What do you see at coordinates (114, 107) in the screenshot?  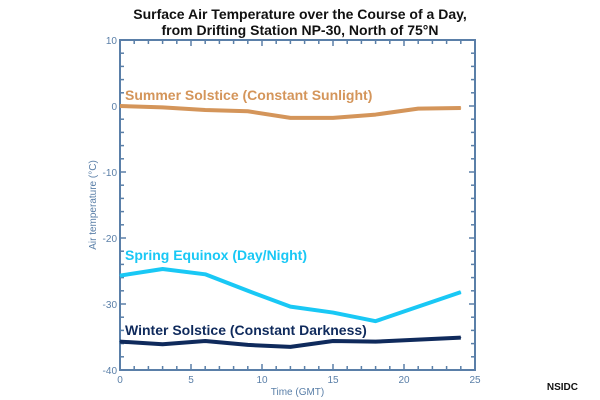 I see `y-tick-label: 0` at bounding box center [114, 107].